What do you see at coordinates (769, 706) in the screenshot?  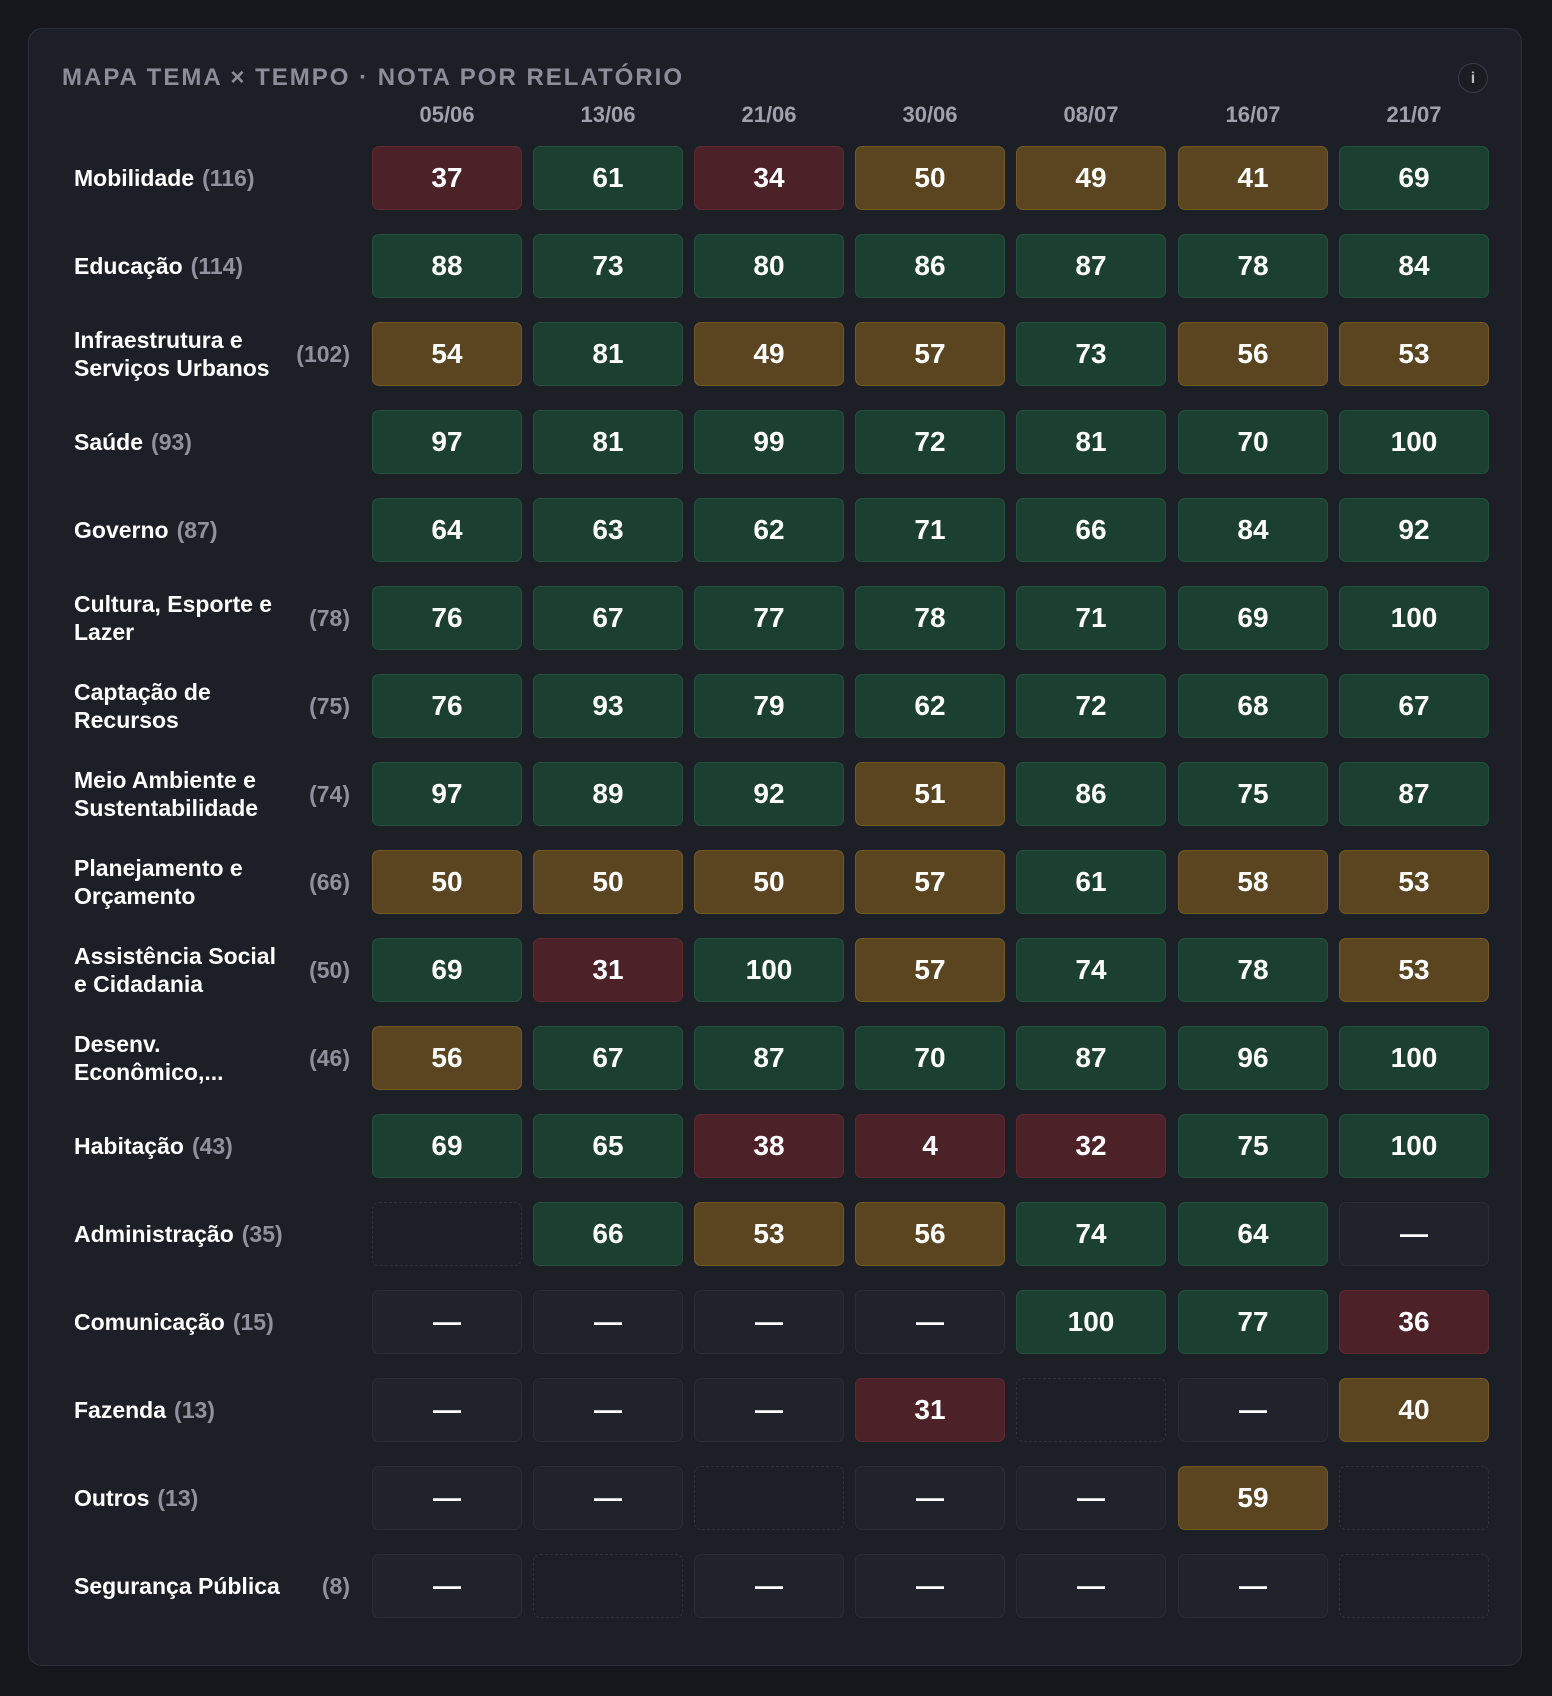 I see `heatmap-cell: 79` at bounding box center [769, 706].